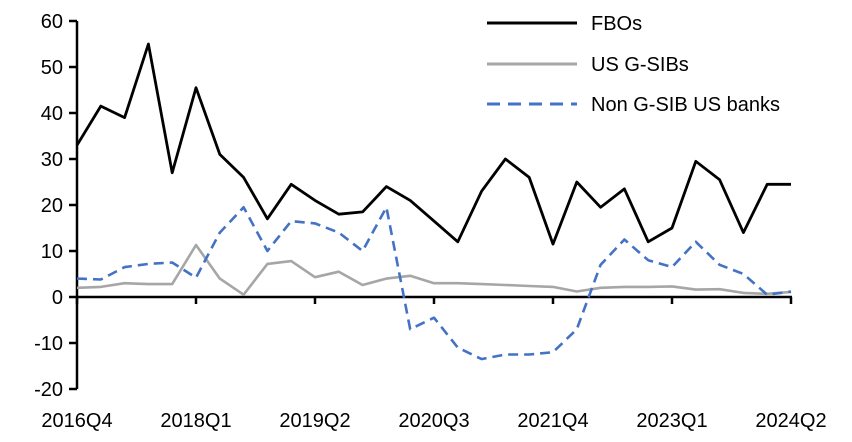 The height and width of the screenshot is (442, 852). I want to click on y-tick-label: 50, so click(52, 68).